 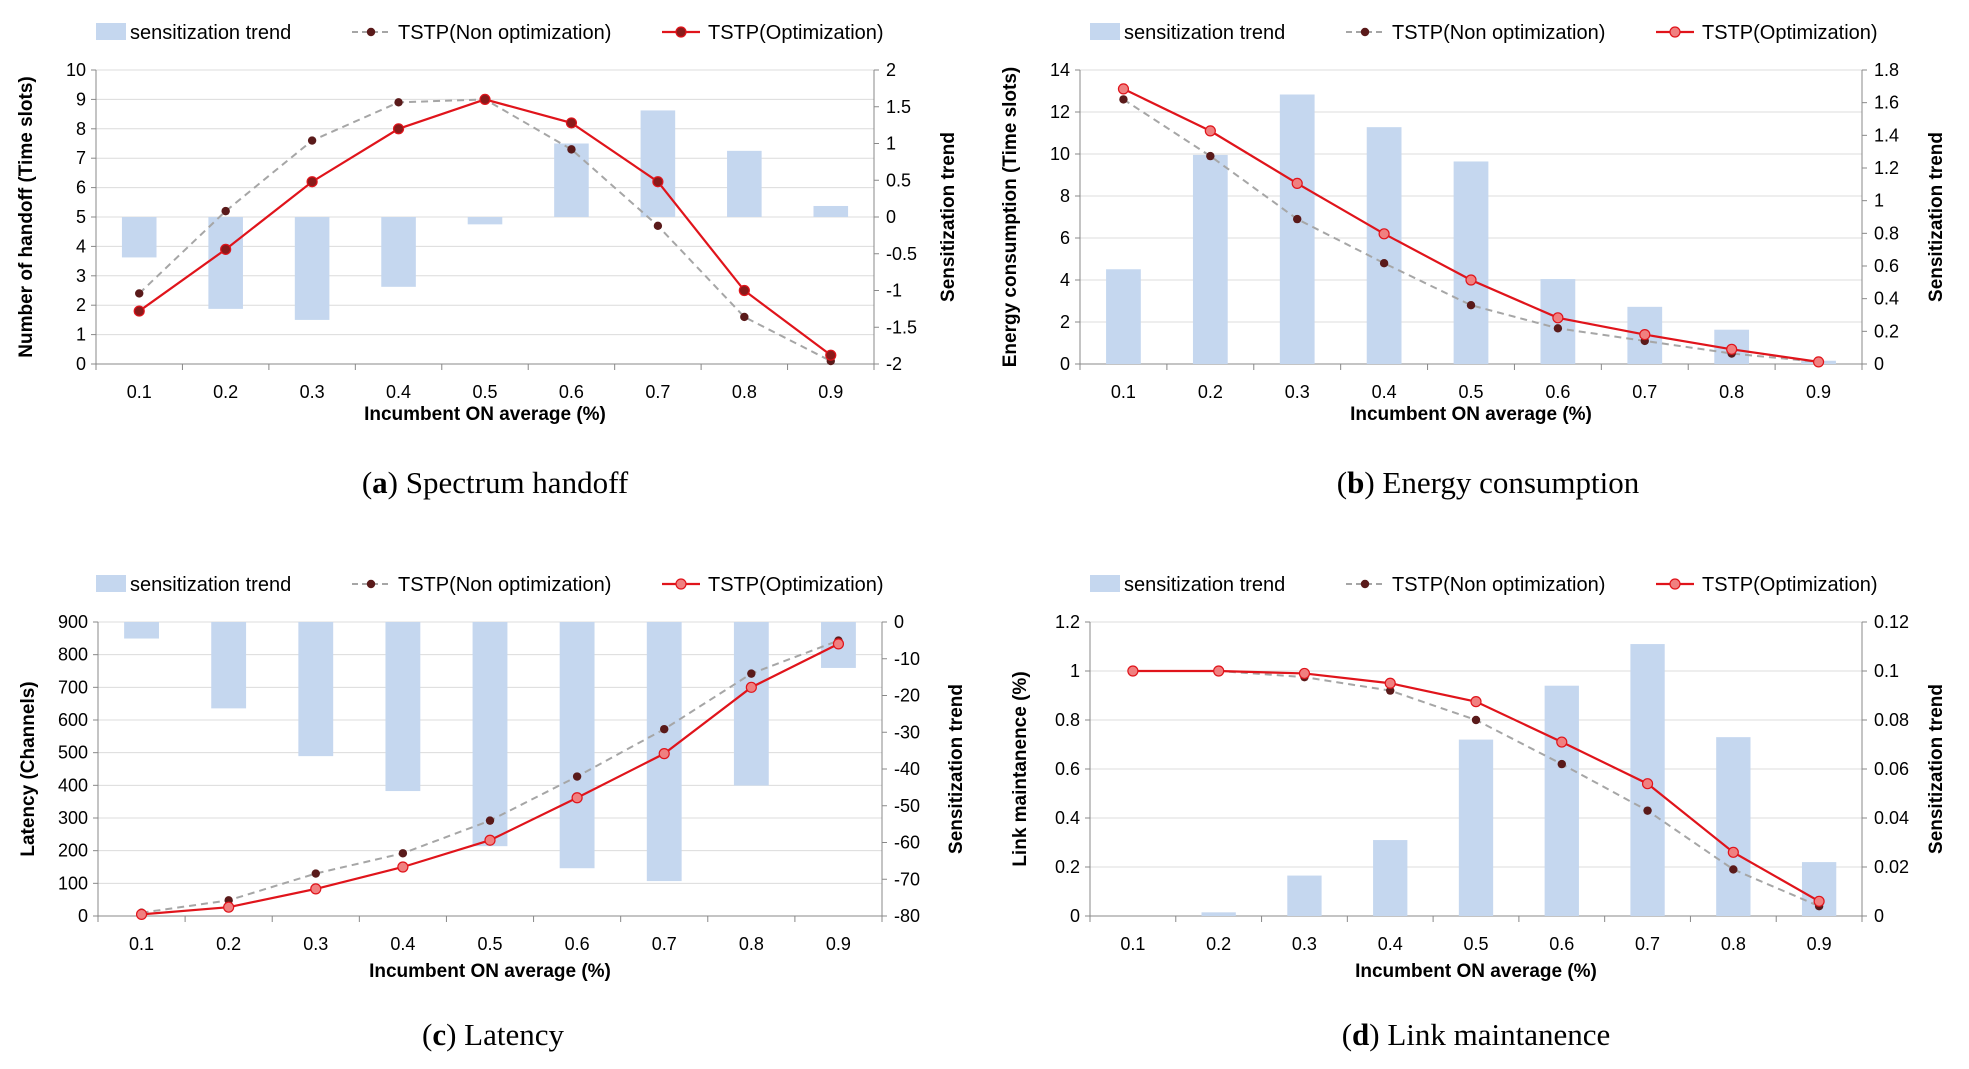 I want to click on y2-tick-label: 0.6, so click(x=1886, y=266).